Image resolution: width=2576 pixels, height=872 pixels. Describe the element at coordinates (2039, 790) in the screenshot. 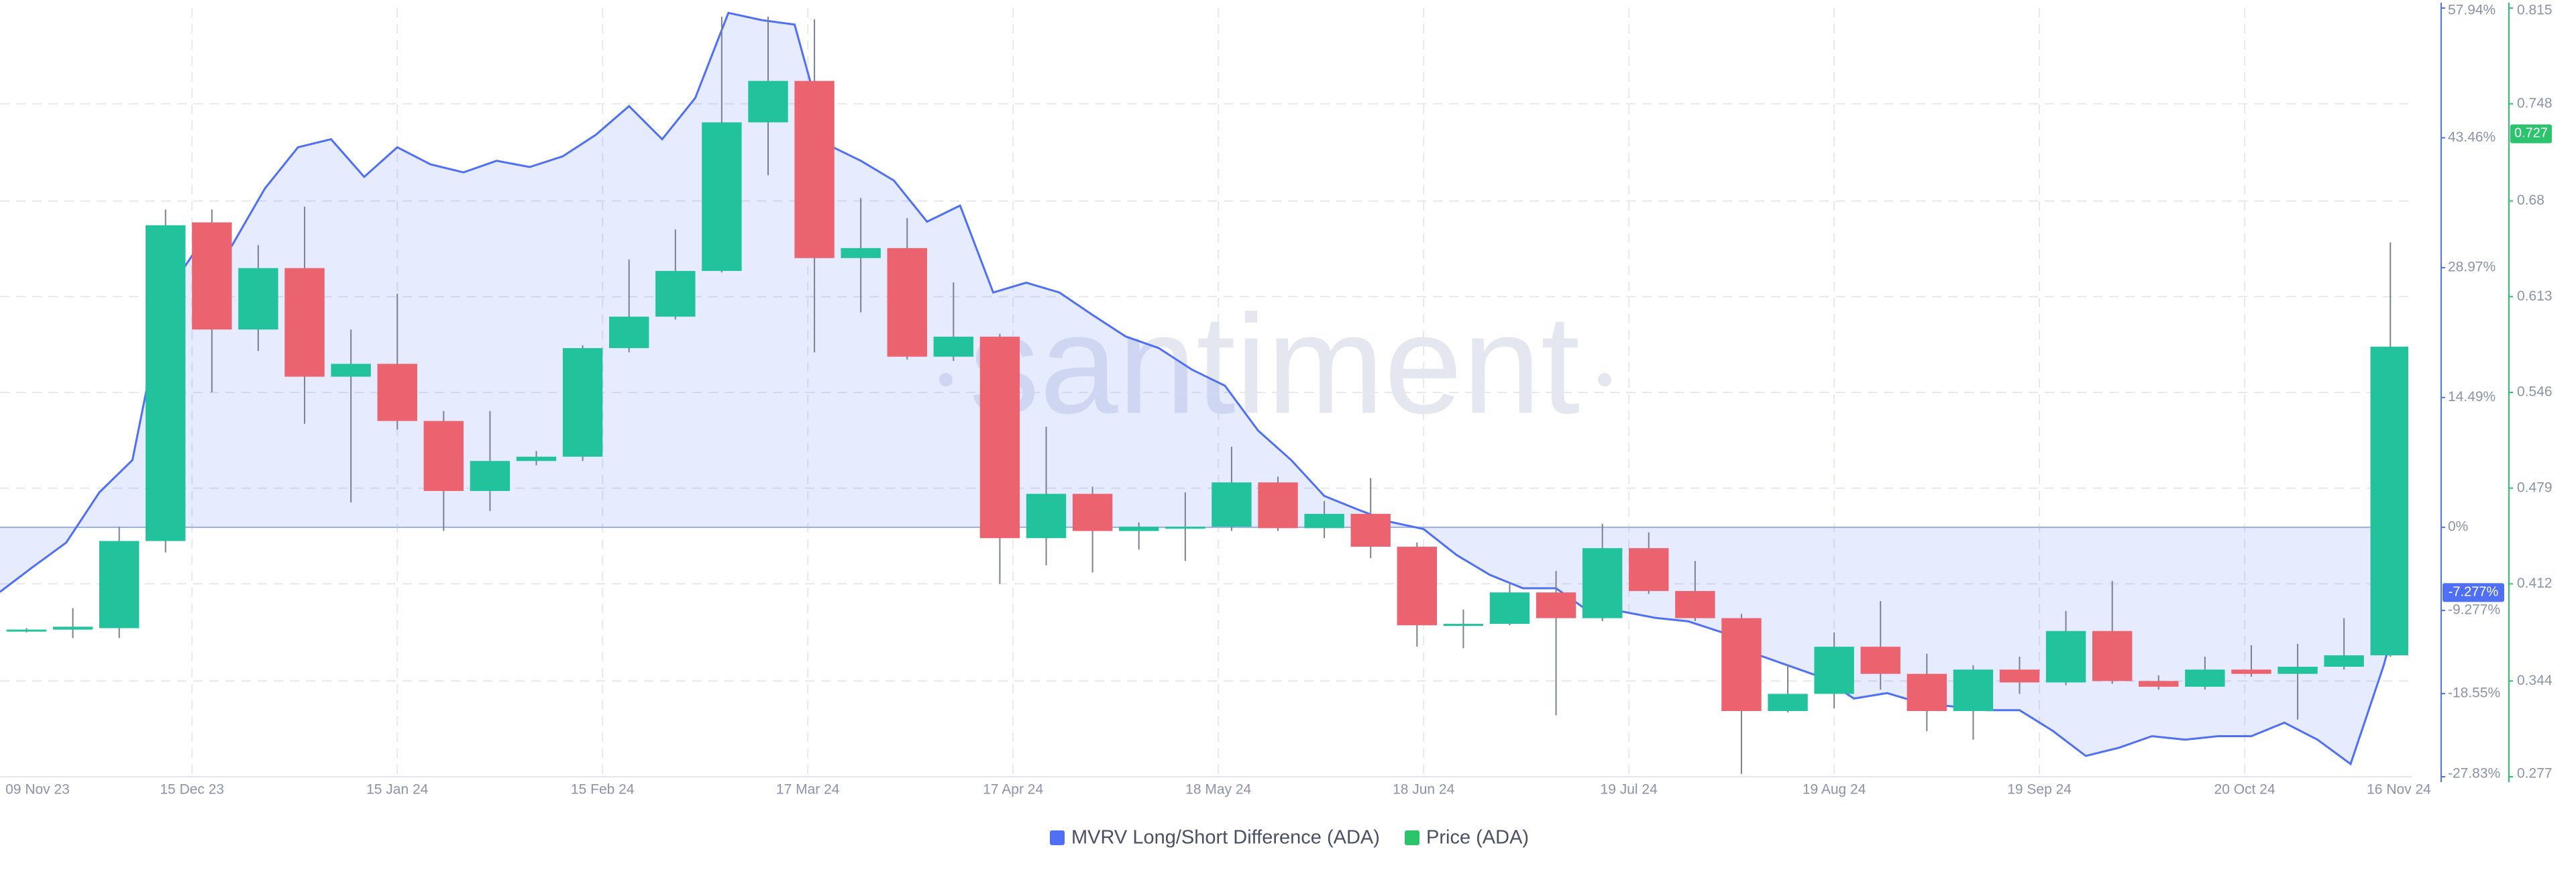

I see `x-tick-label: 19 Sep 24` at that location.